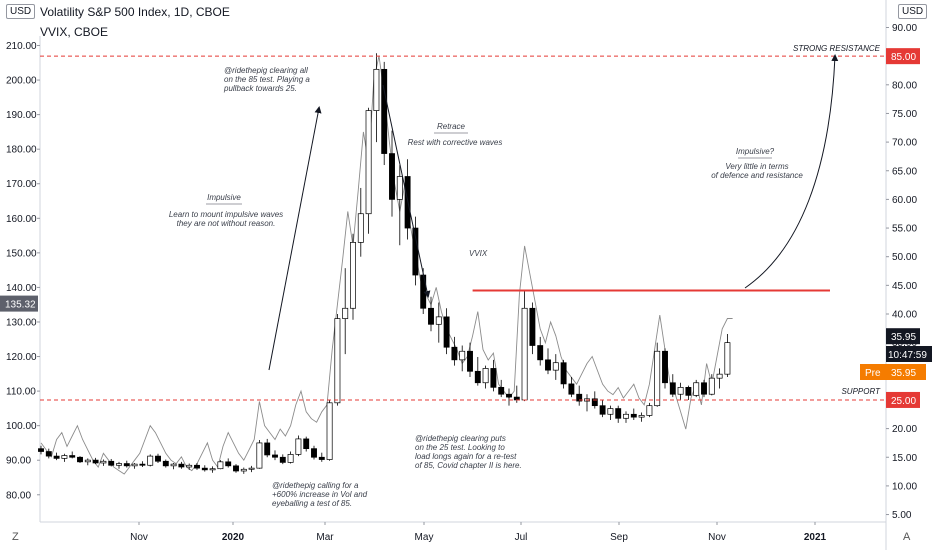 The width and height of the screenshot is (932, 550). Describe the element at coordinates (873, 373) in the screenshot. I see `pre-market-label: Pre` at that location.